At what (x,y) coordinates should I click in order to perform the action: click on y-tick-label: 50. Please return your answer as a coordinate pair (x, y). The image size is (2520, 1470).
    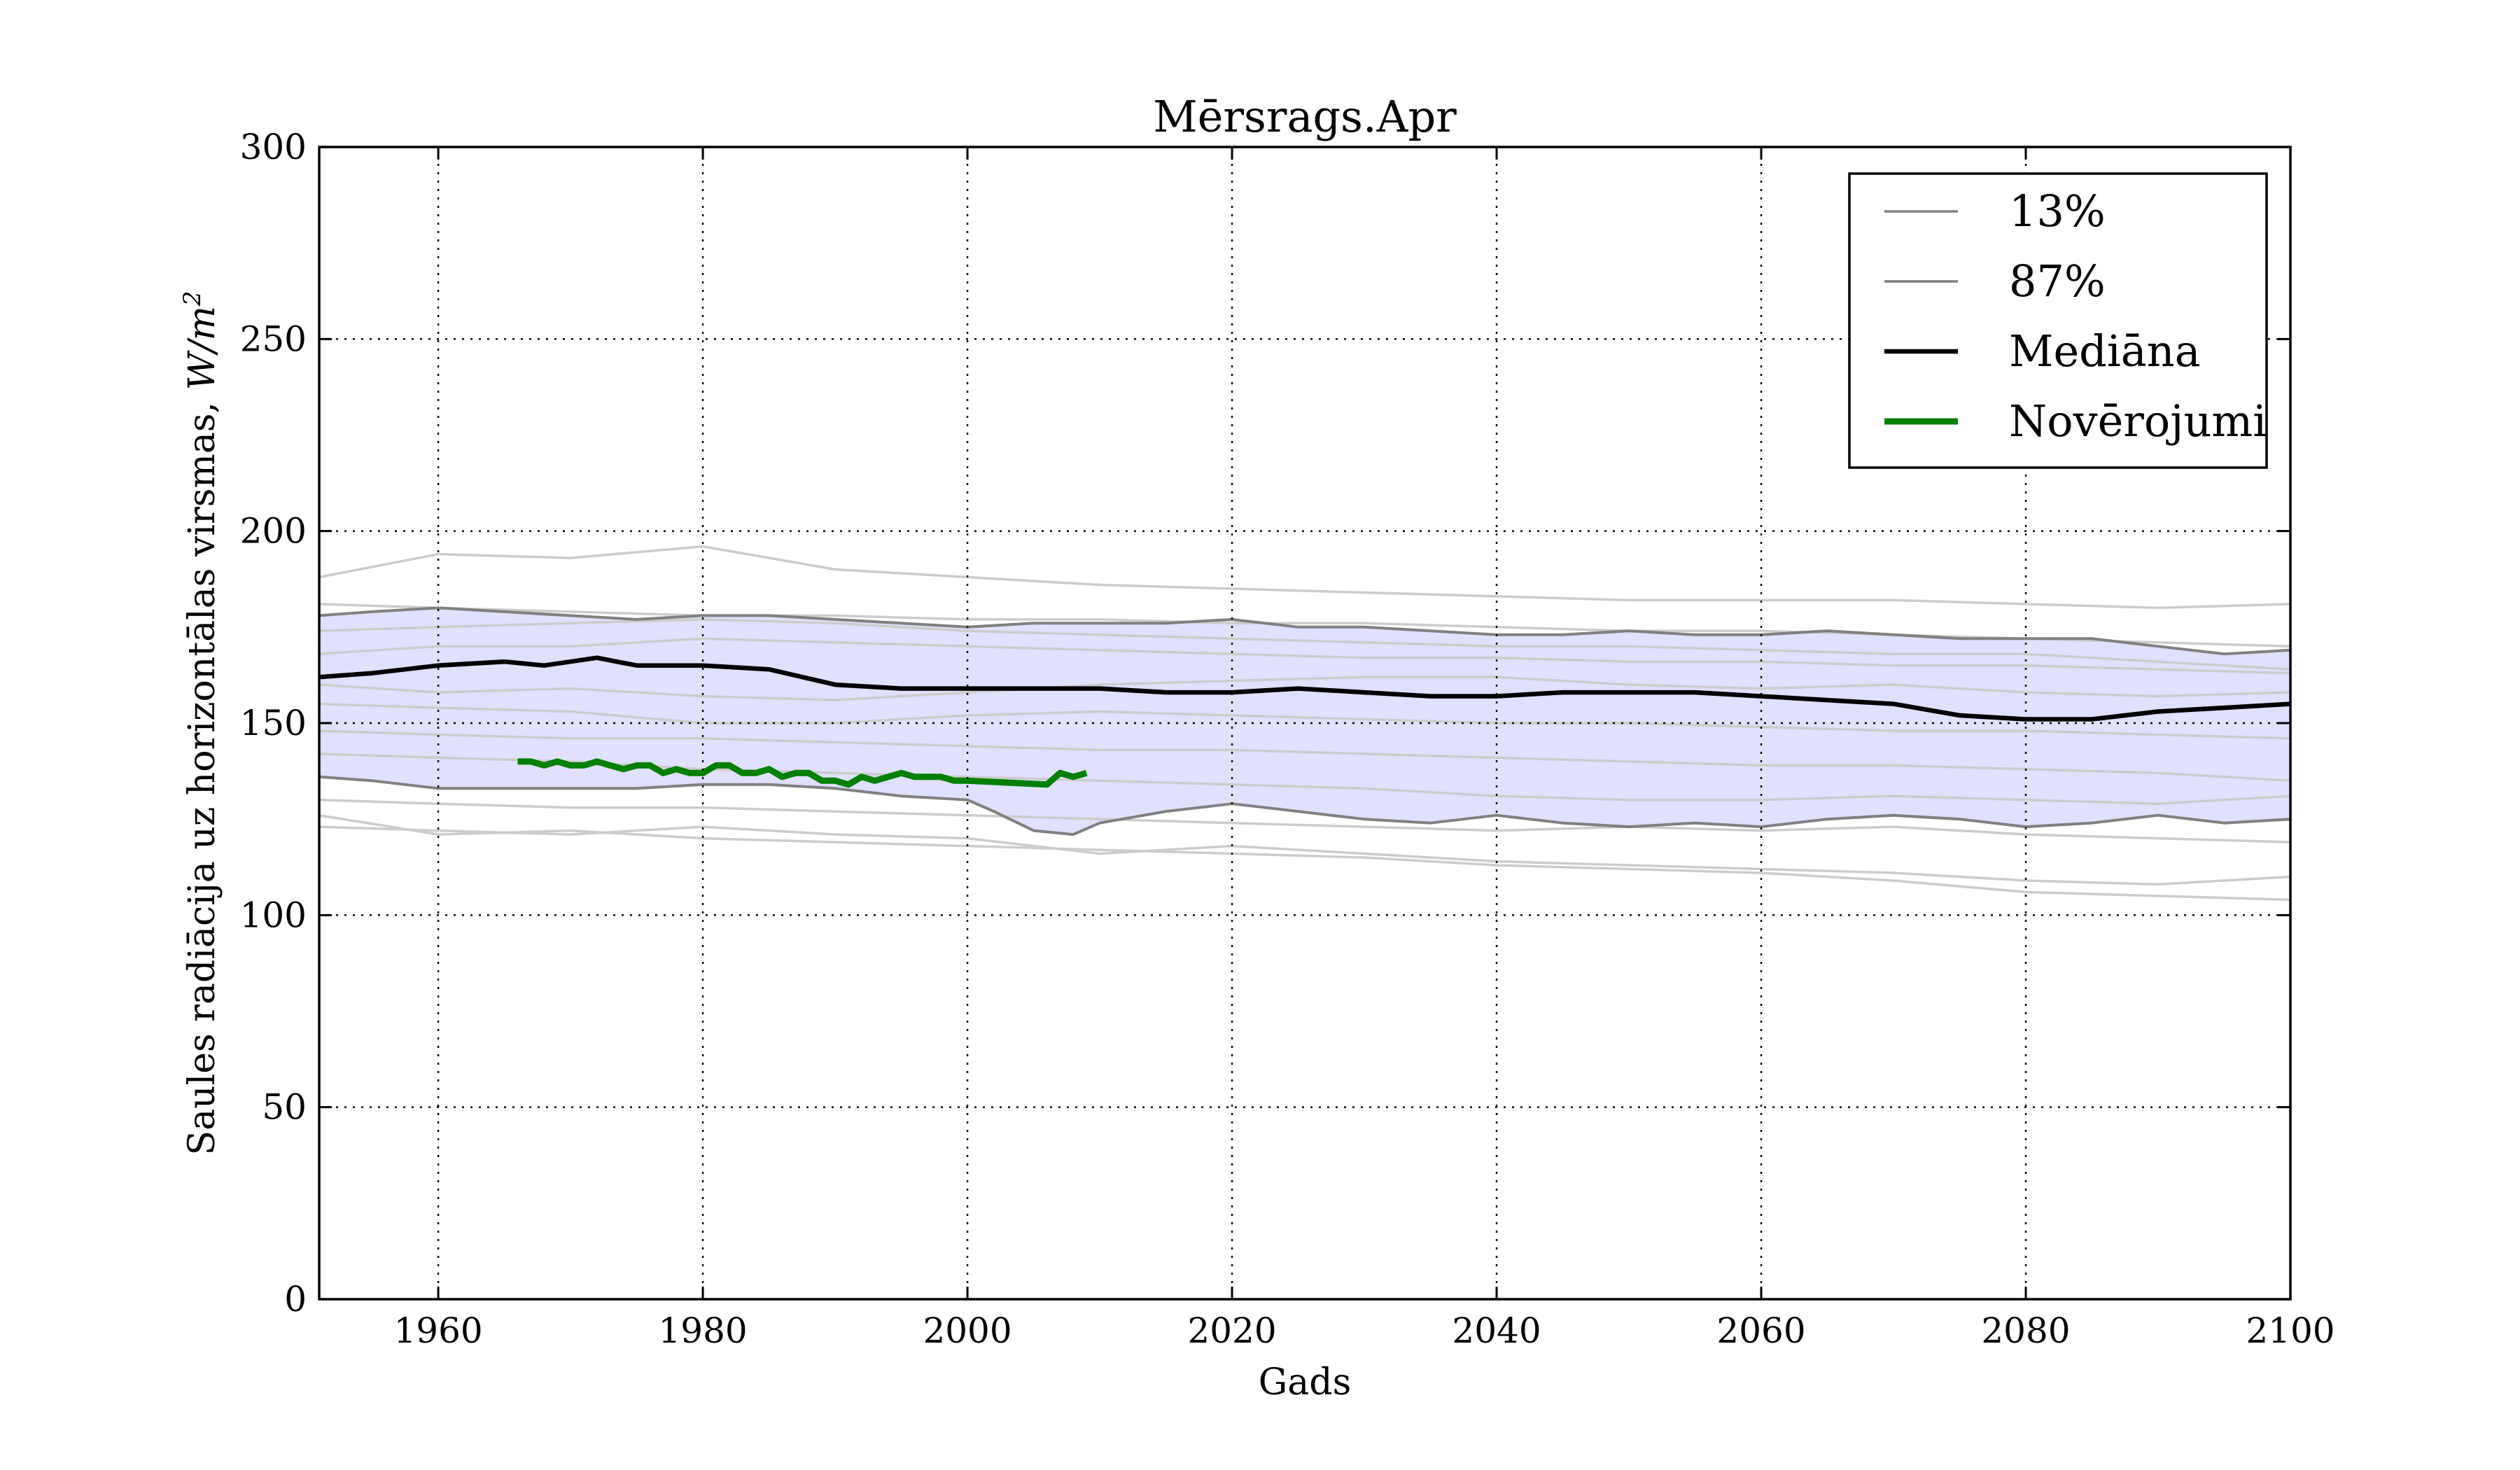
    Looking at the image, I should click on (284, 1107).